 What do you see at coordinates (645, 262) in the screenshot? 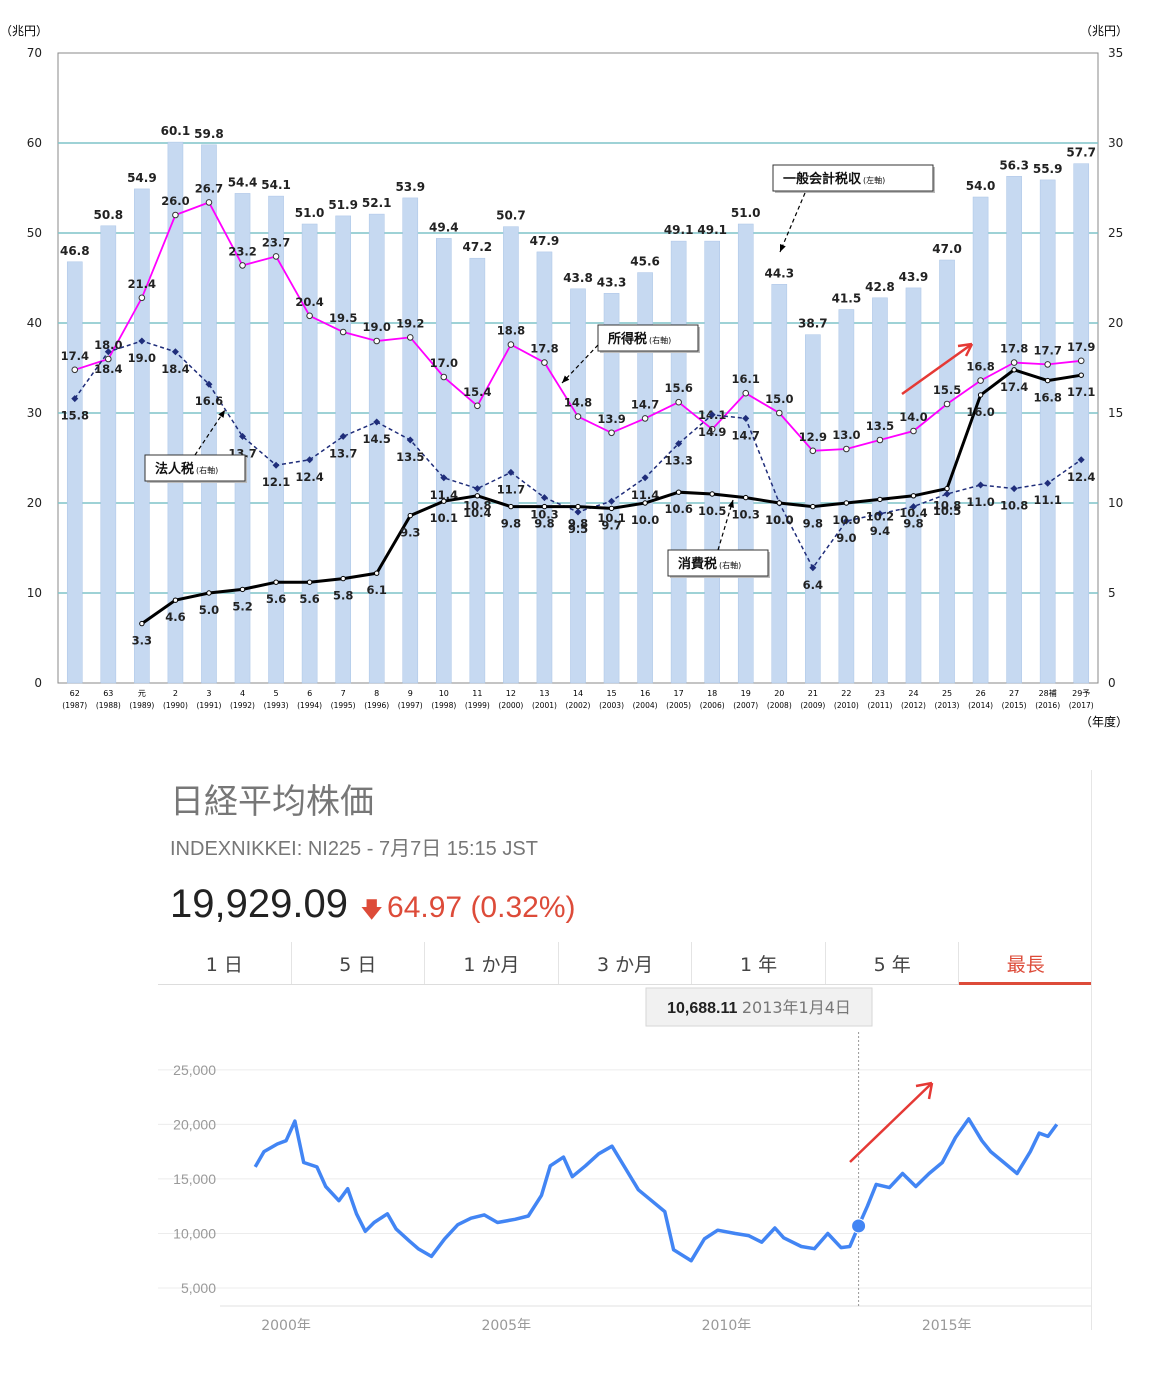
I see `revenue-bar-label: 45.6` at bounding box center [645, 262].